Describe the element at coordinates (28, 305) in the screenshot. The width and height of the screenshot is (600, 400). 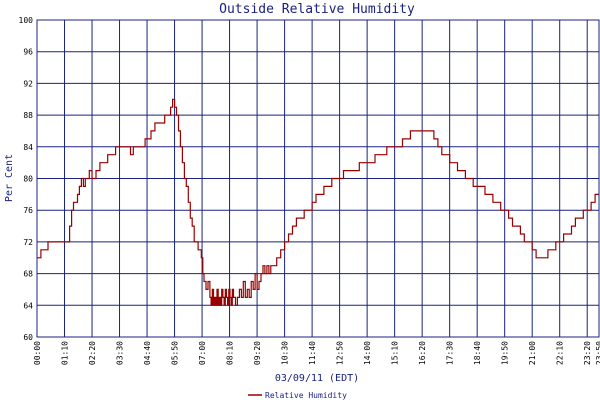
I see `y-tick-label: 64` at that location.